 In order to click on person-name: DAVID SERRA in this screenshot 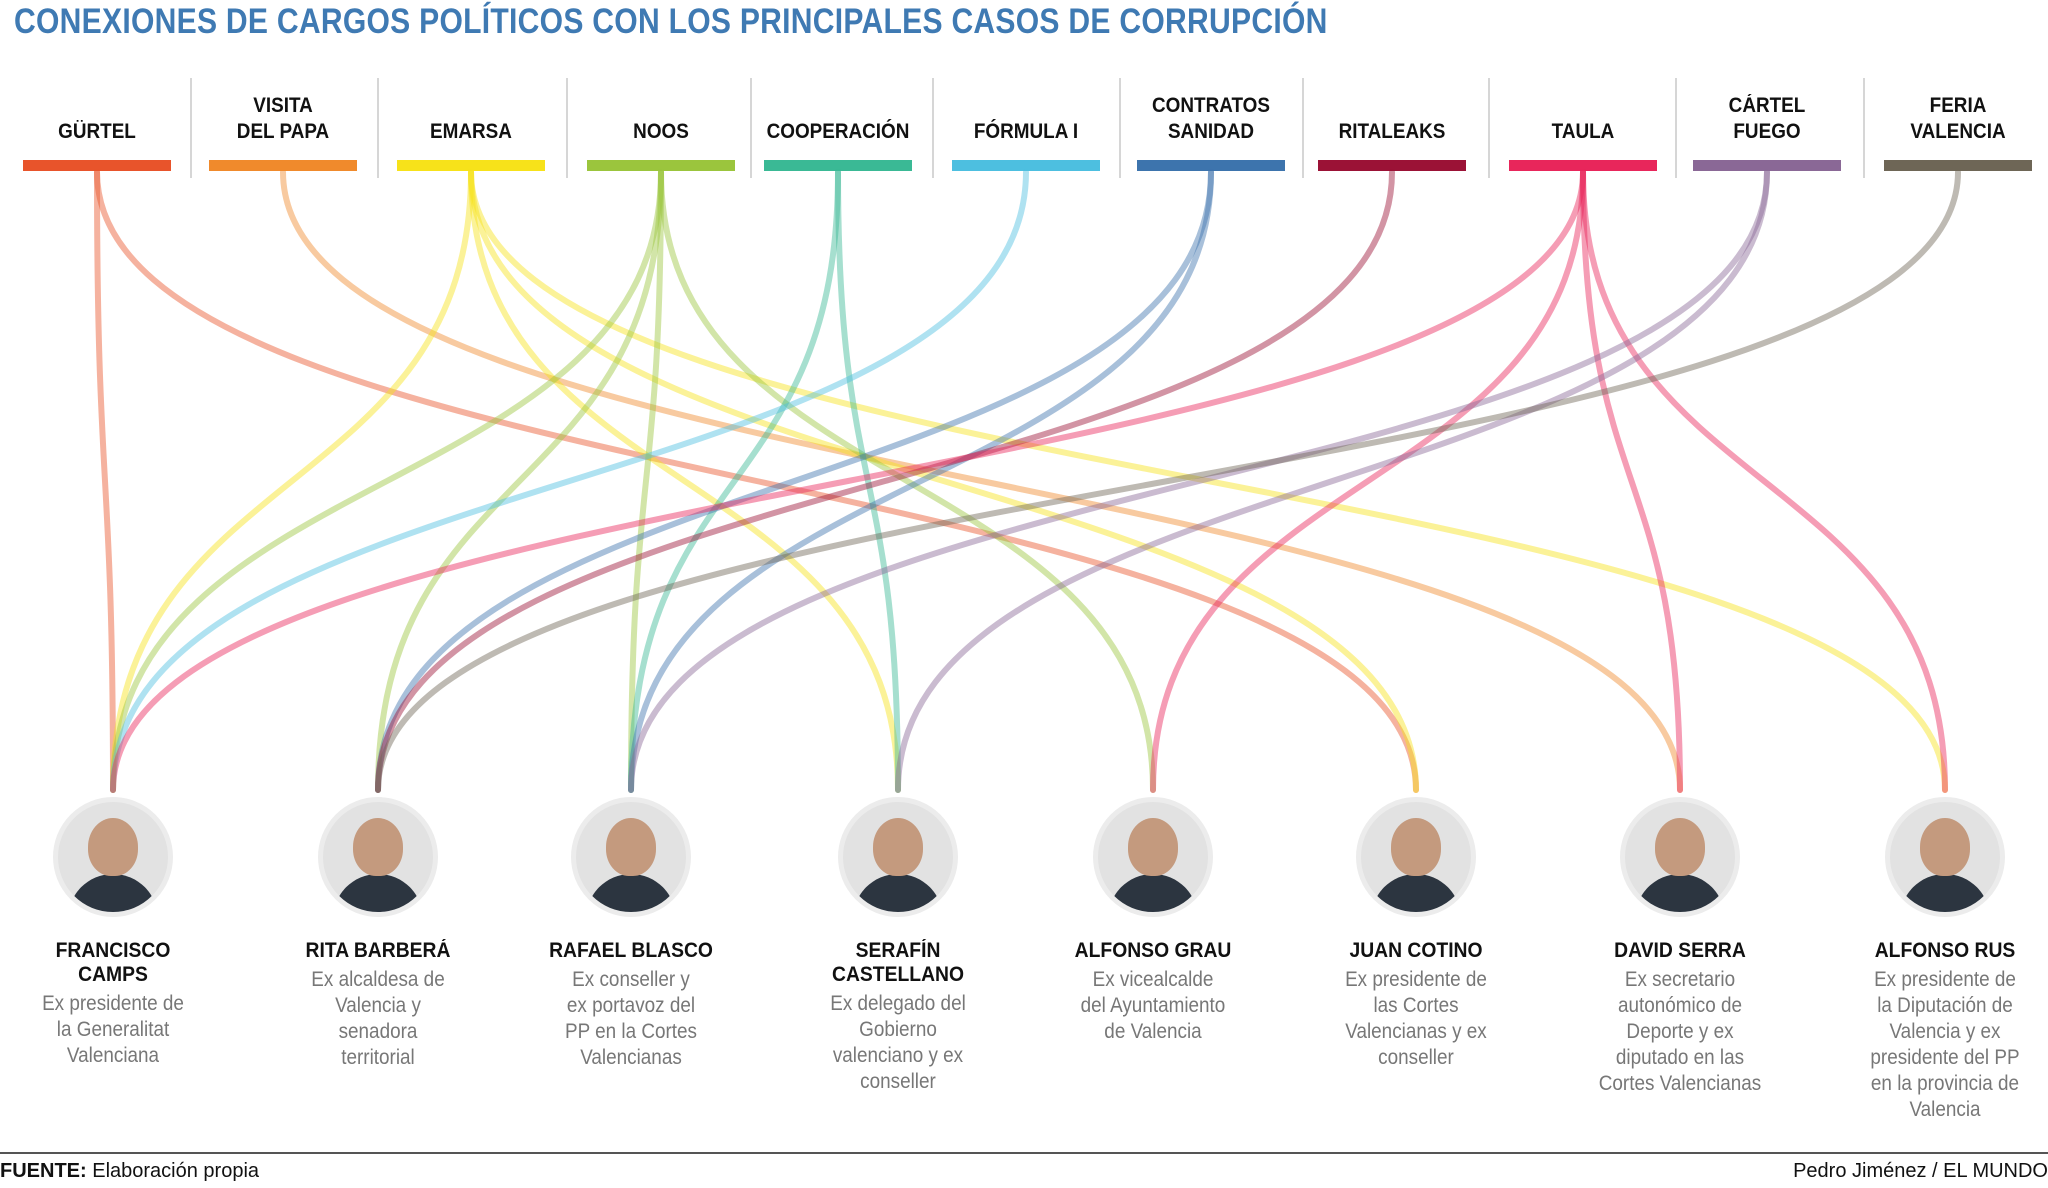, I will do `click(1680, 950)`.